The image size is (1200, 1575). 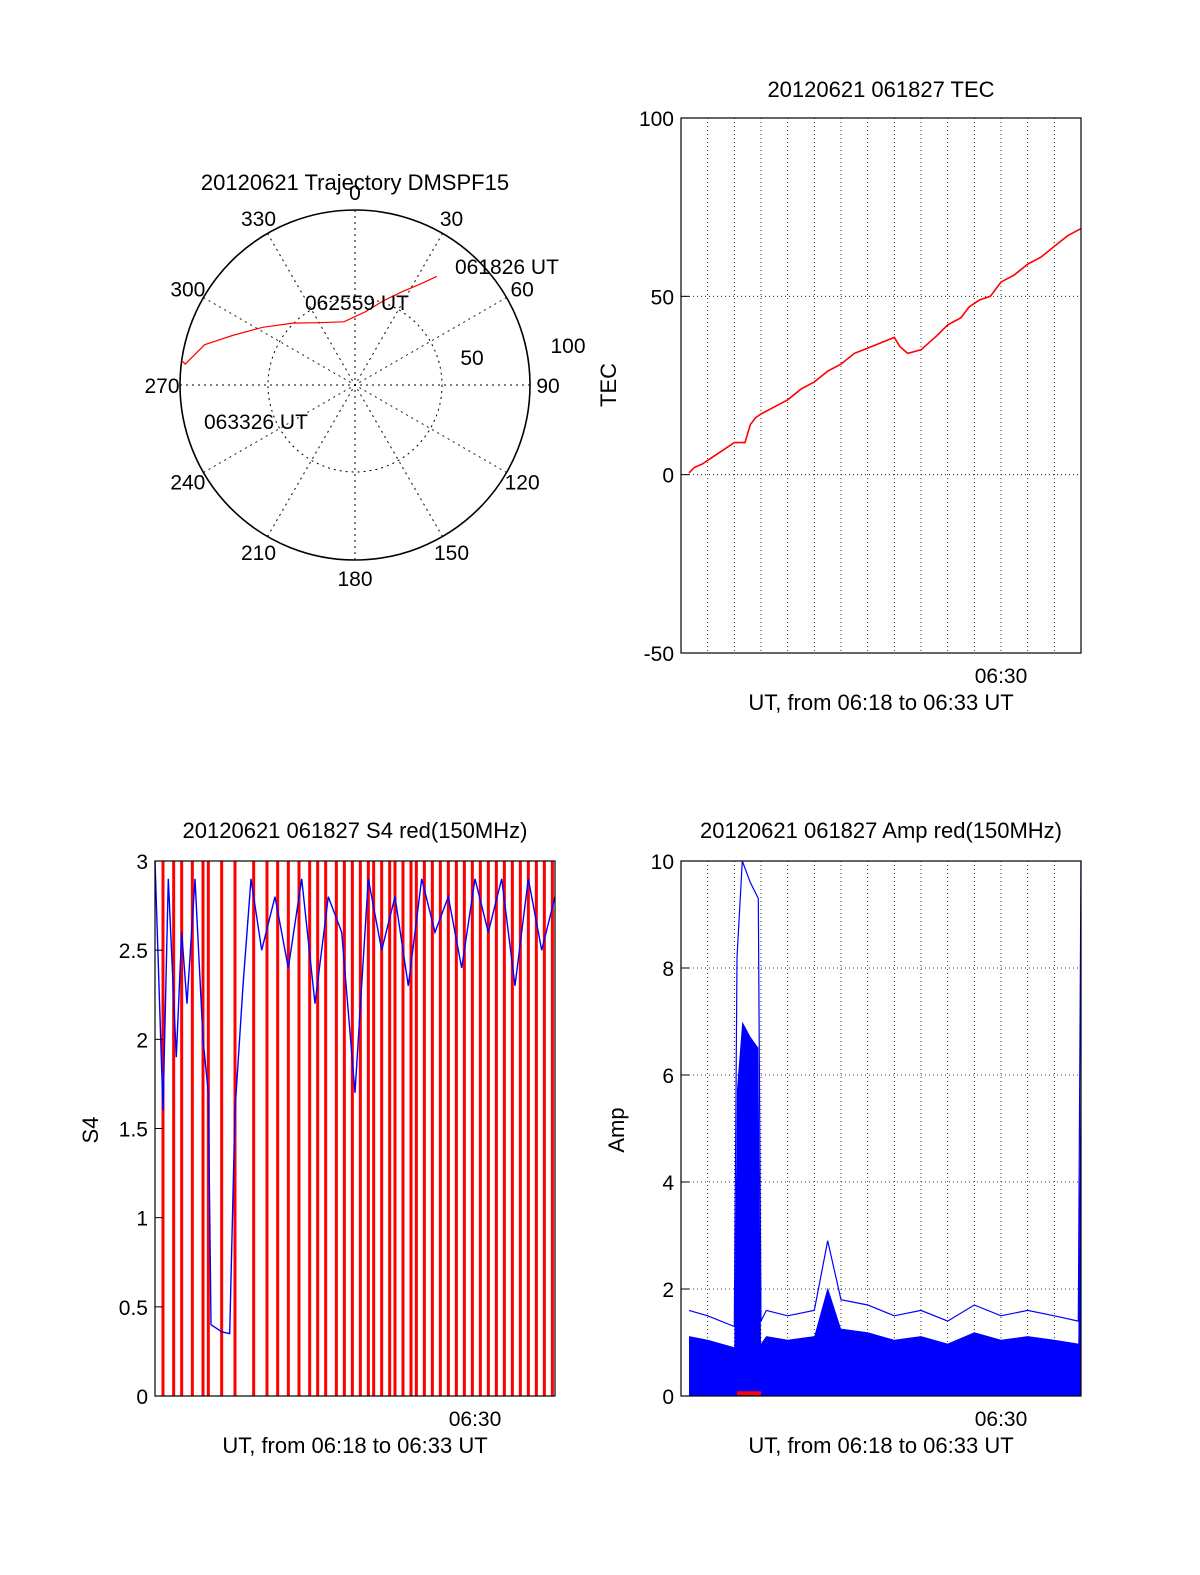 What do you see at coordinates (142, 862) in the screenshot?
I see `y-tick-label: 3` at bounding box center [142, 862].